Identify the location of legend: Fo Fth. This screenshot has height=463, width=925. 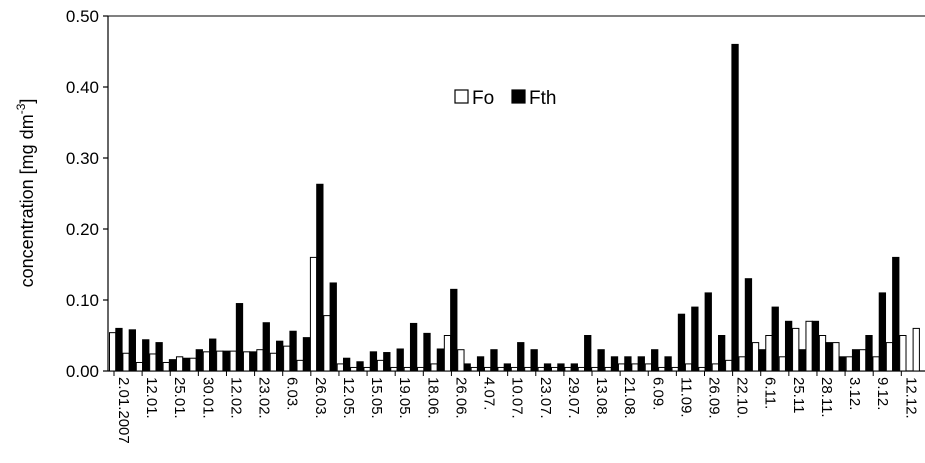
(505, 98).